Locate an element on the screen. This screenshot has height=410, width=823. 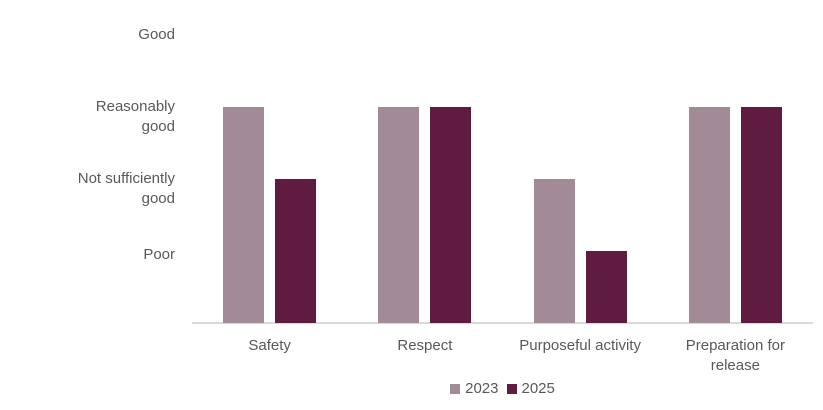
x-axis-line is located at coordinates (502, 323).